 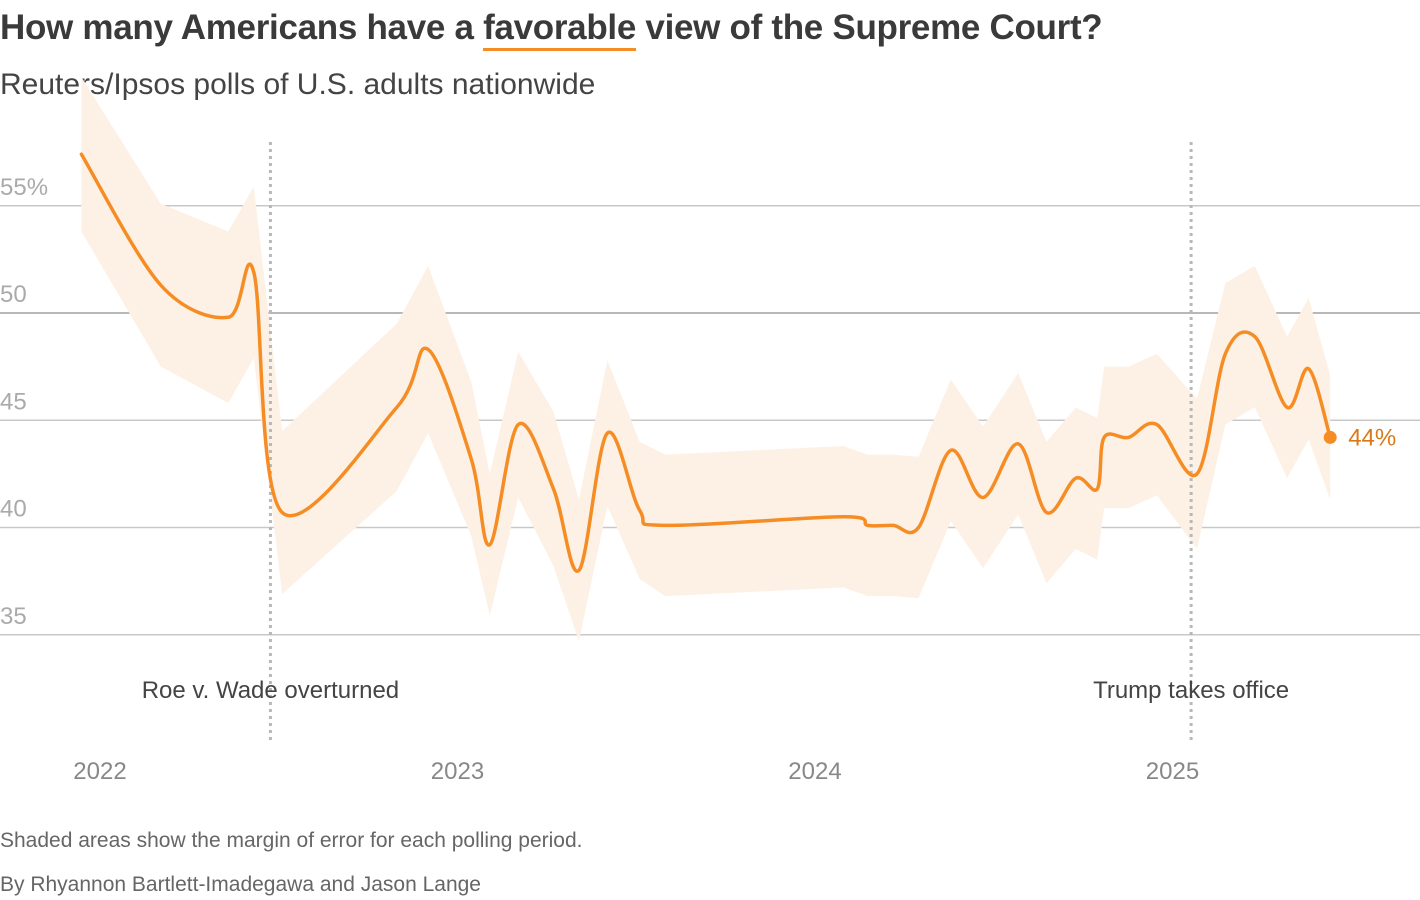 I want to click on y-tick-label: 35, so click(x=13, y=616).